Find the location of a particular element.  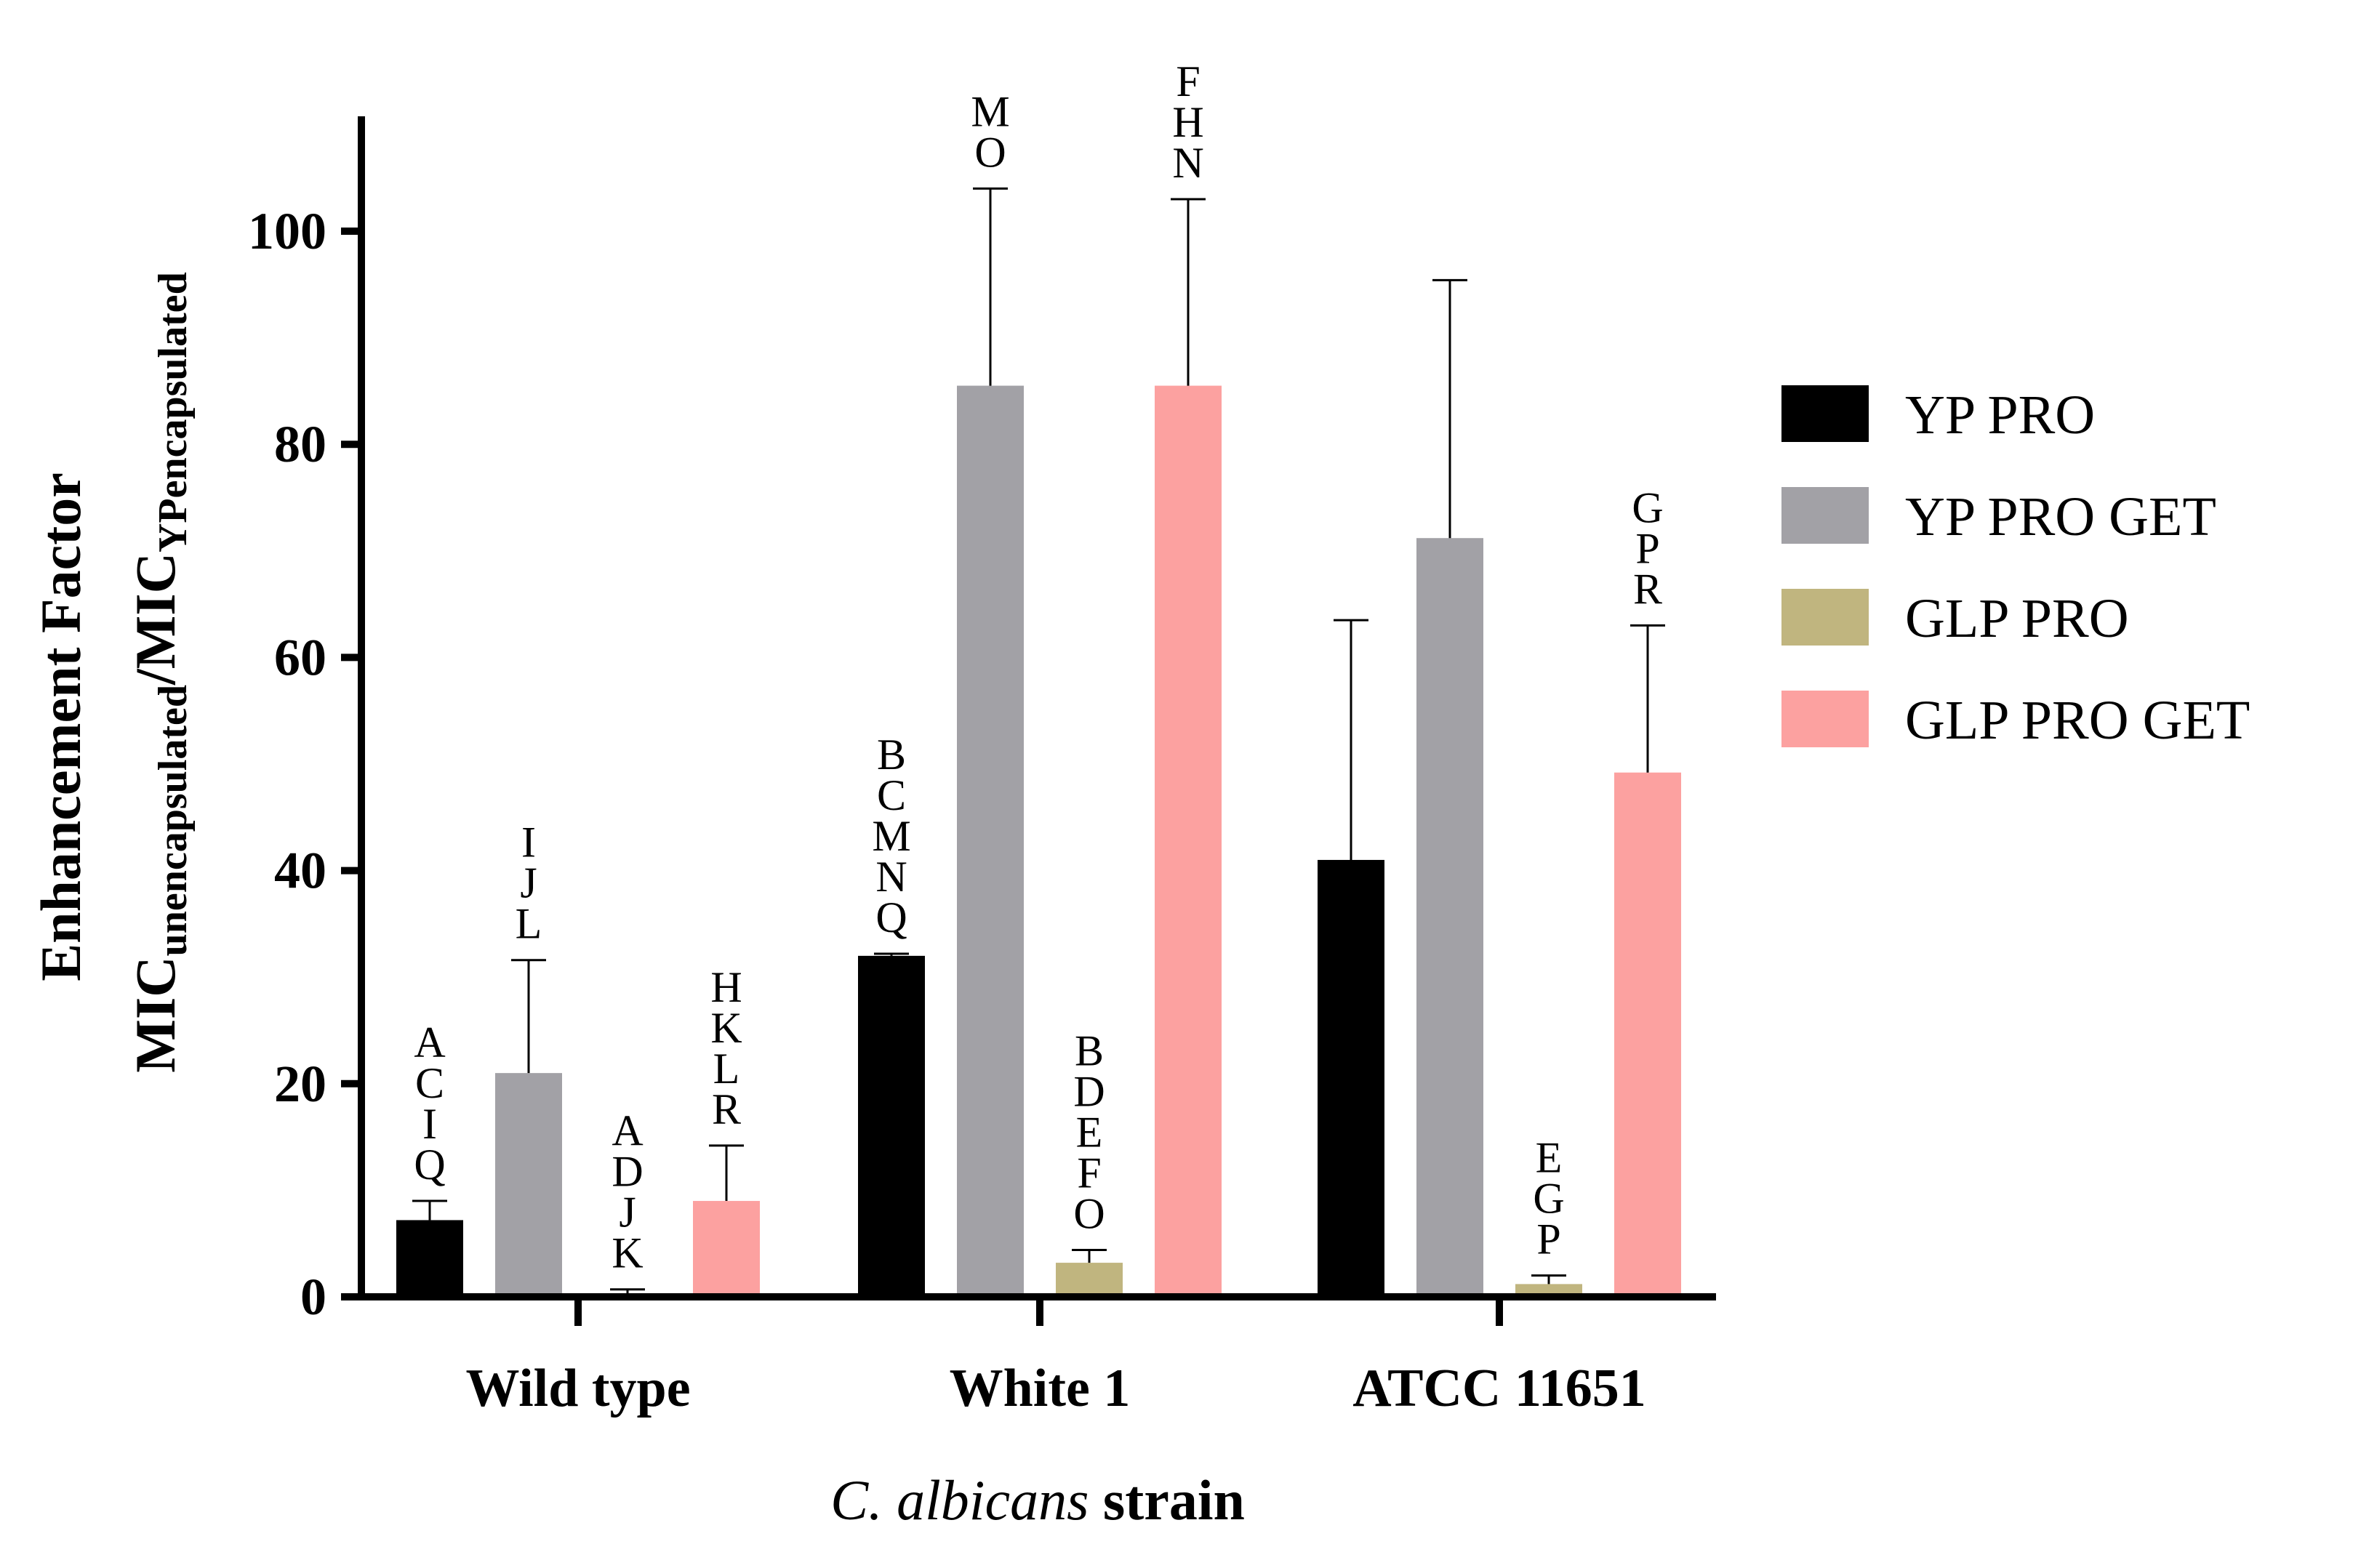

legend-label: YP PRO is located at coordinates (2000, 415).